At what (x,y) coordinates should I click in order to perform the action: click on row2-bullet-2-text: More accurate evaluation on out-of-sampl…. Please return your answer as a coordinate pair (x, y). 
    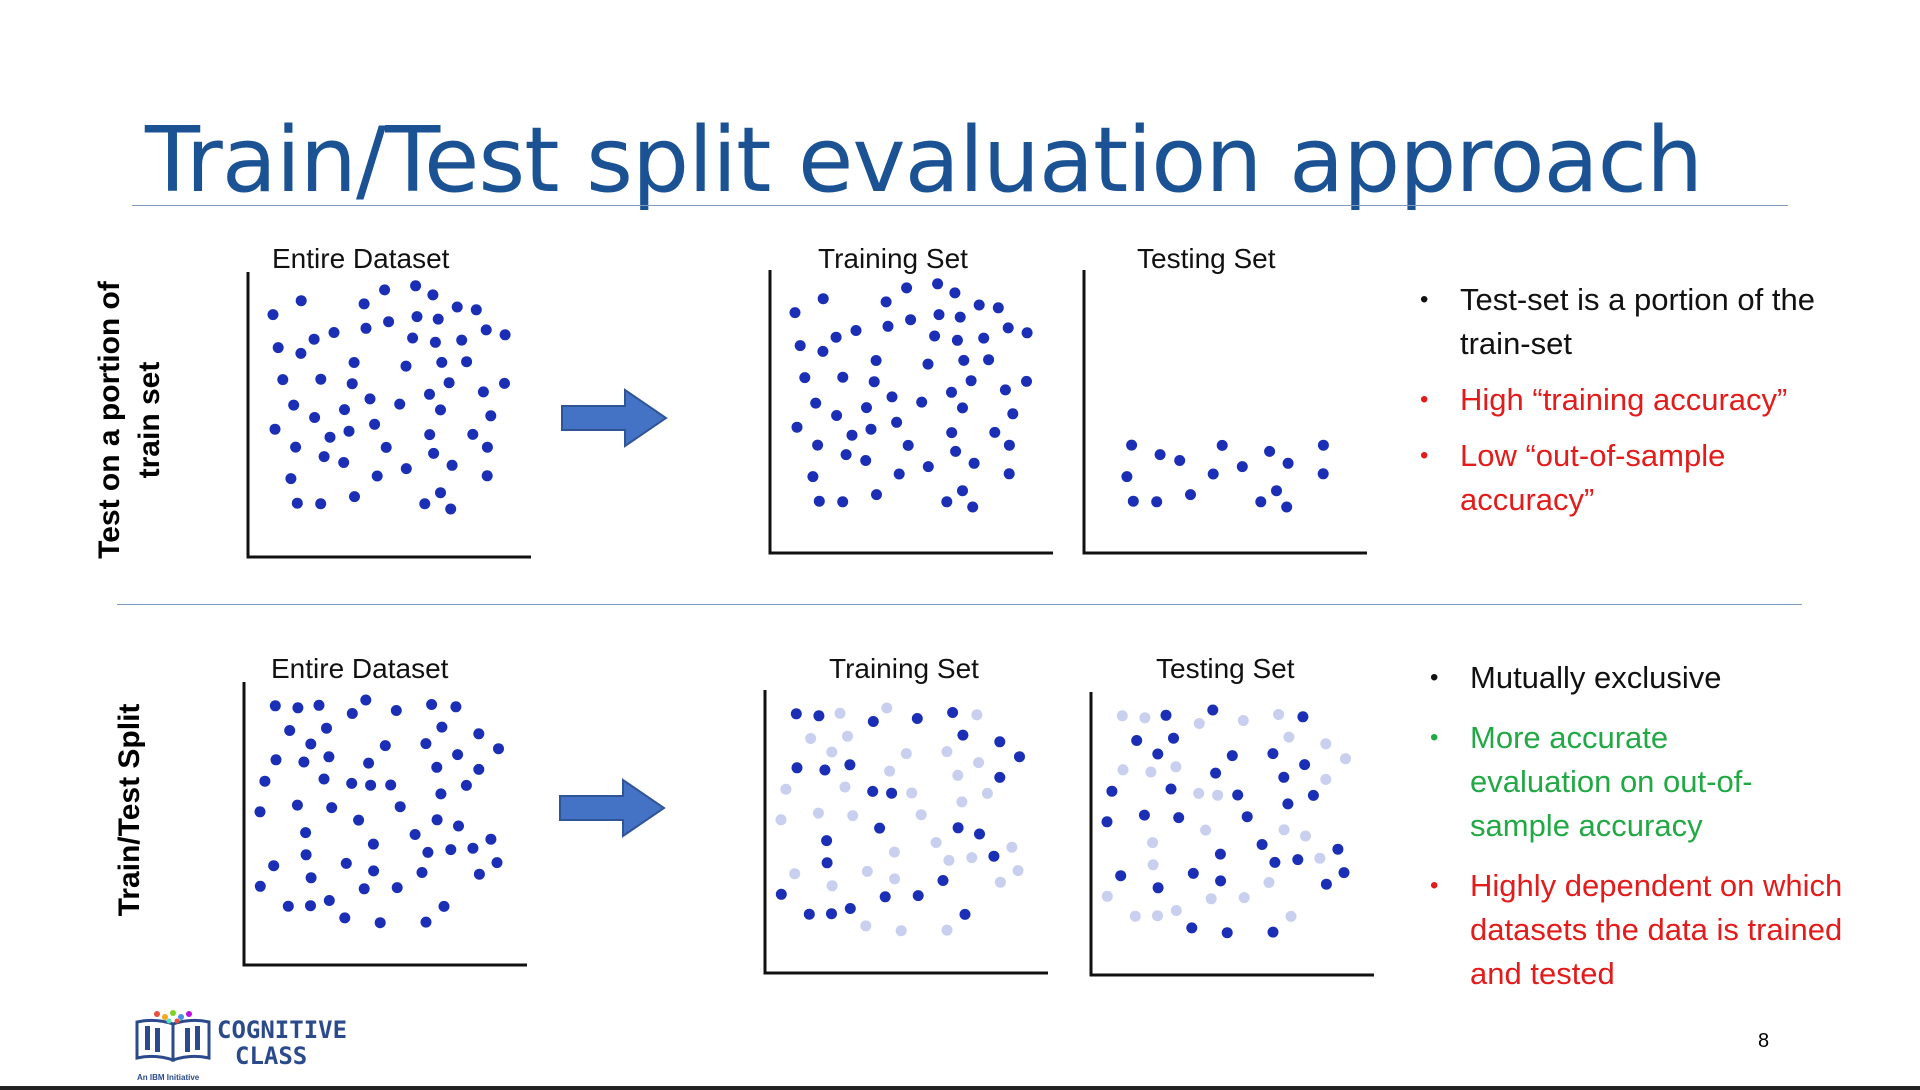
    Looking at the image, I should click on (1611, 781).